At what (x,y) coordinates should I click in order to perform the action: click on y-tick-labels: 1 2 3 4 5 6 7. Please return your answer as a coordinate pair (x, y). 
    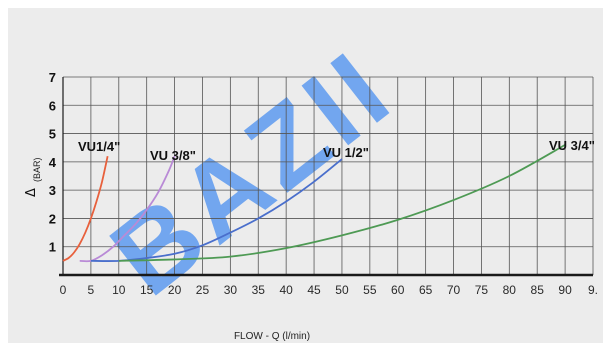
    Looking at the image, I should click on (53, 162).